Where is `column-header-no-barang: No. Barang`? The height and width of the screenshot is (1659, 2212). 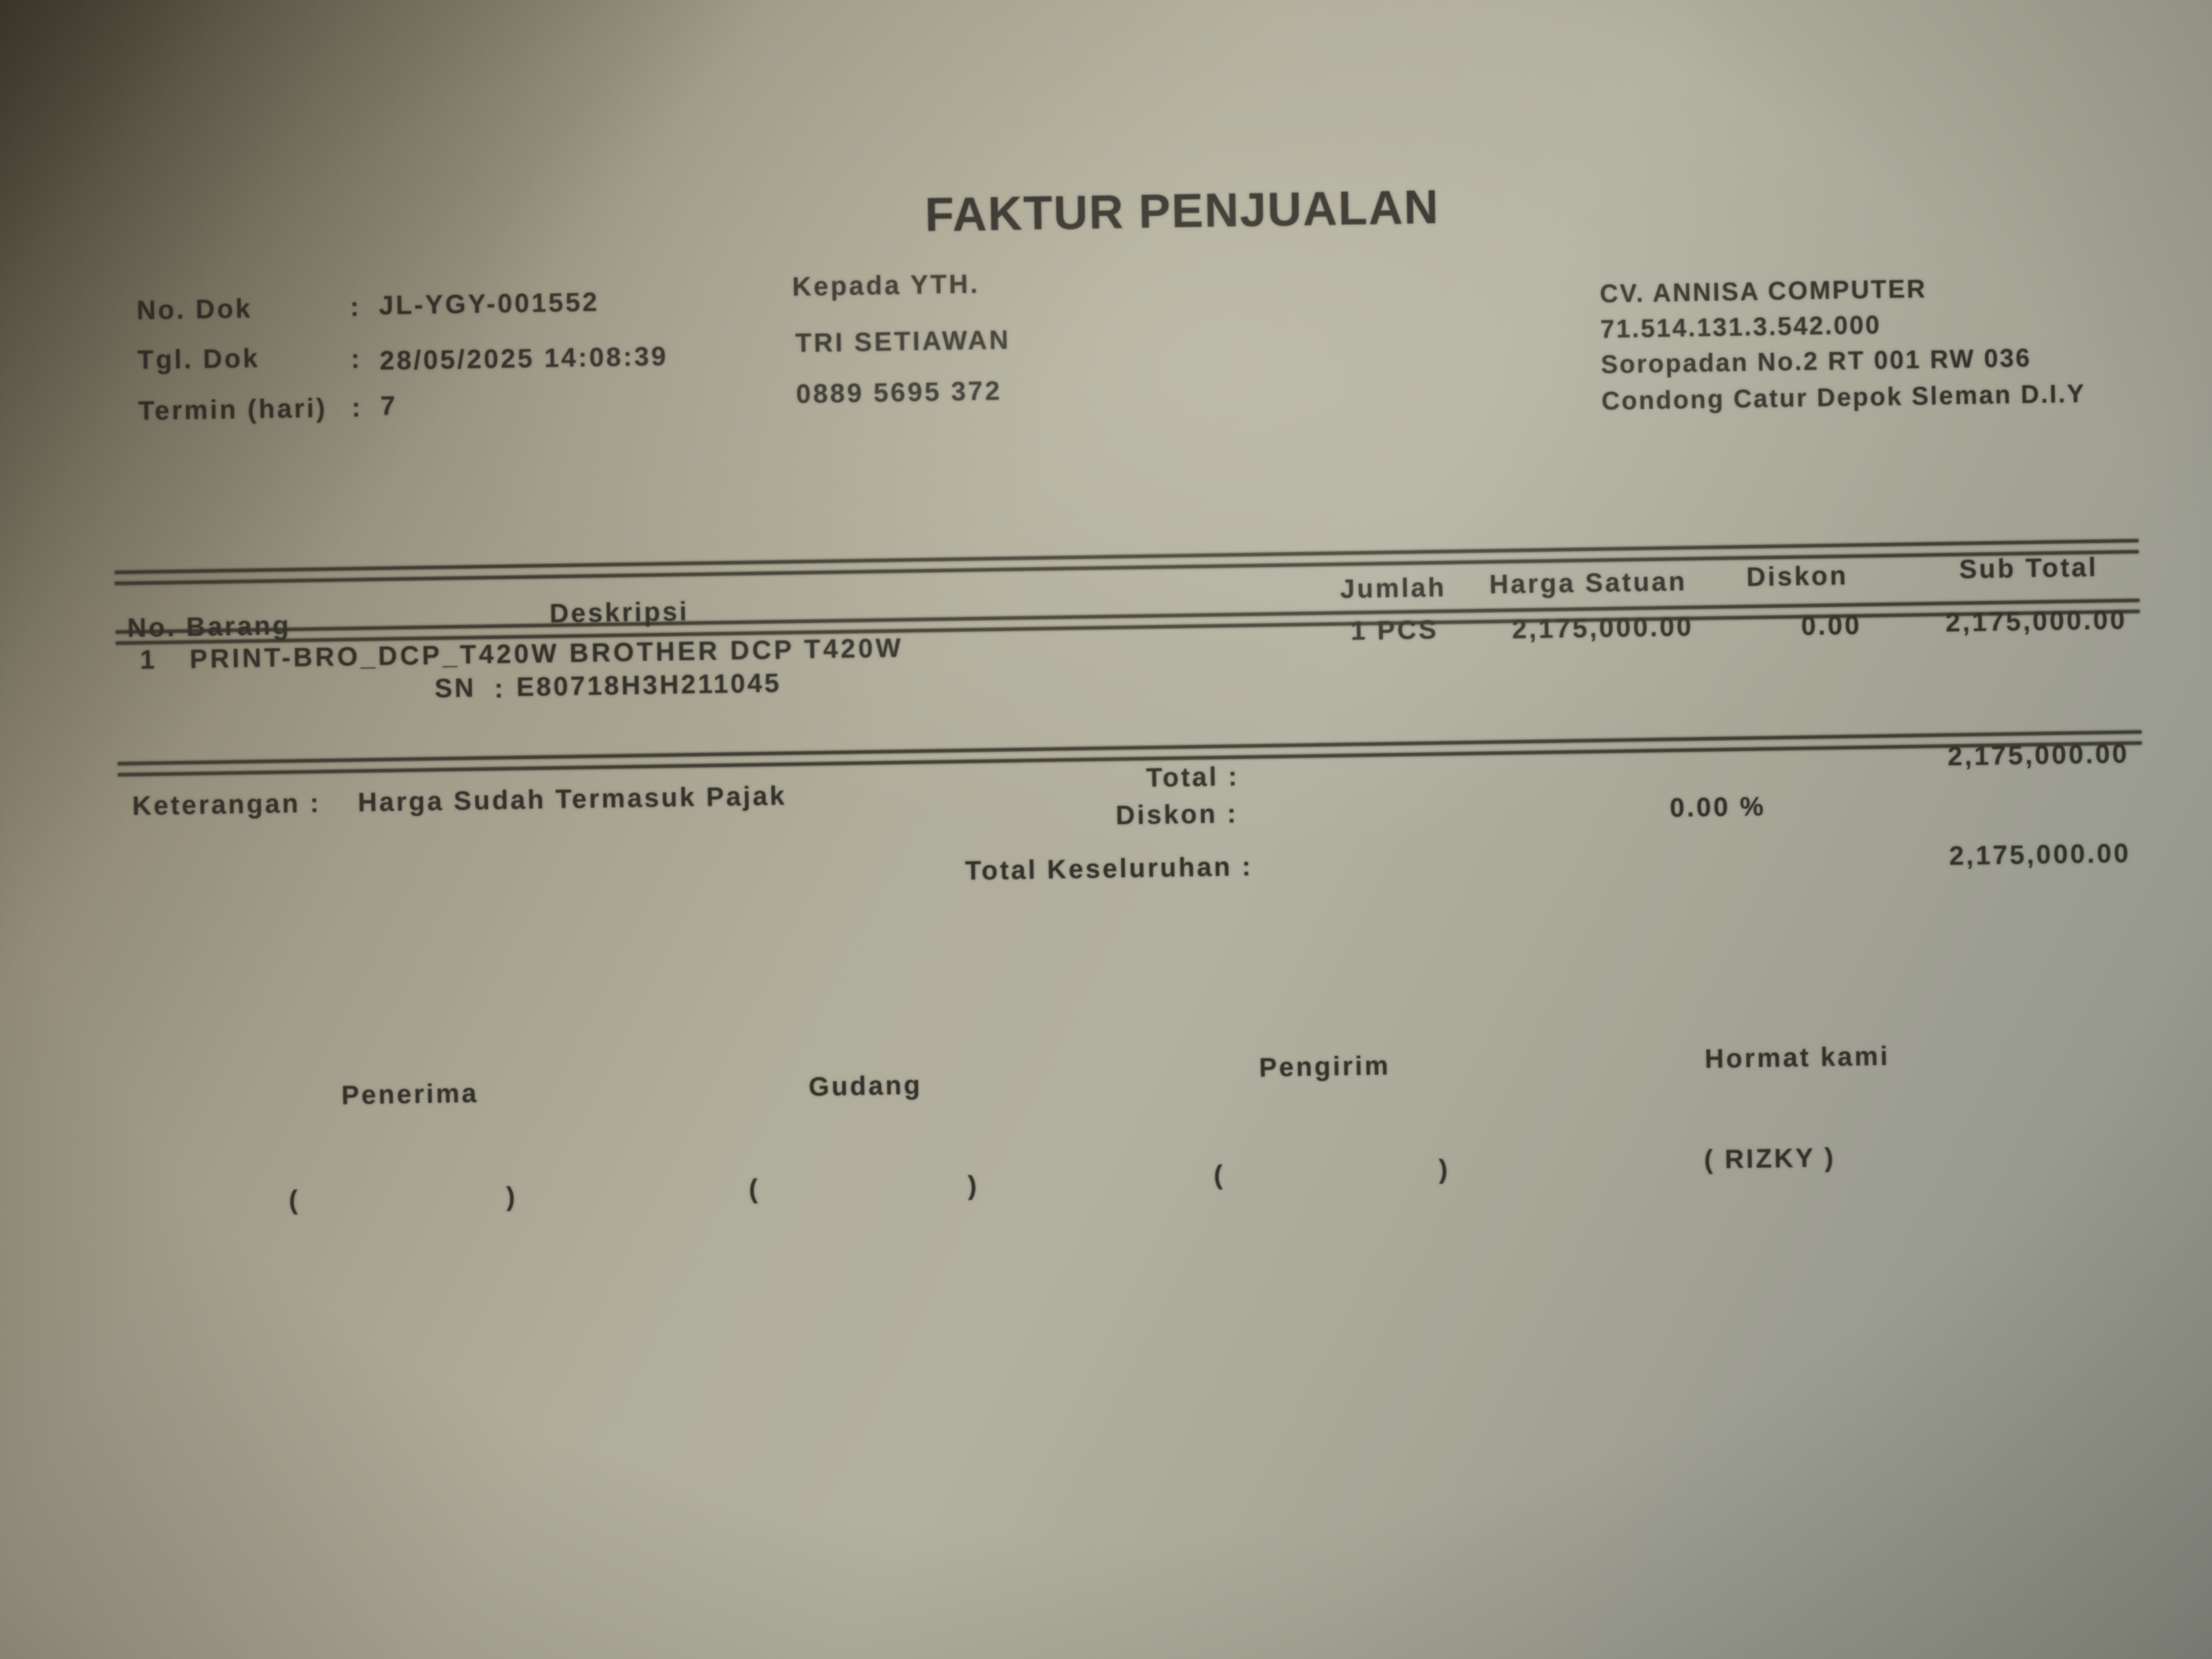
column-header-no-barang: No. Barang is located at coordinates (209, 627).